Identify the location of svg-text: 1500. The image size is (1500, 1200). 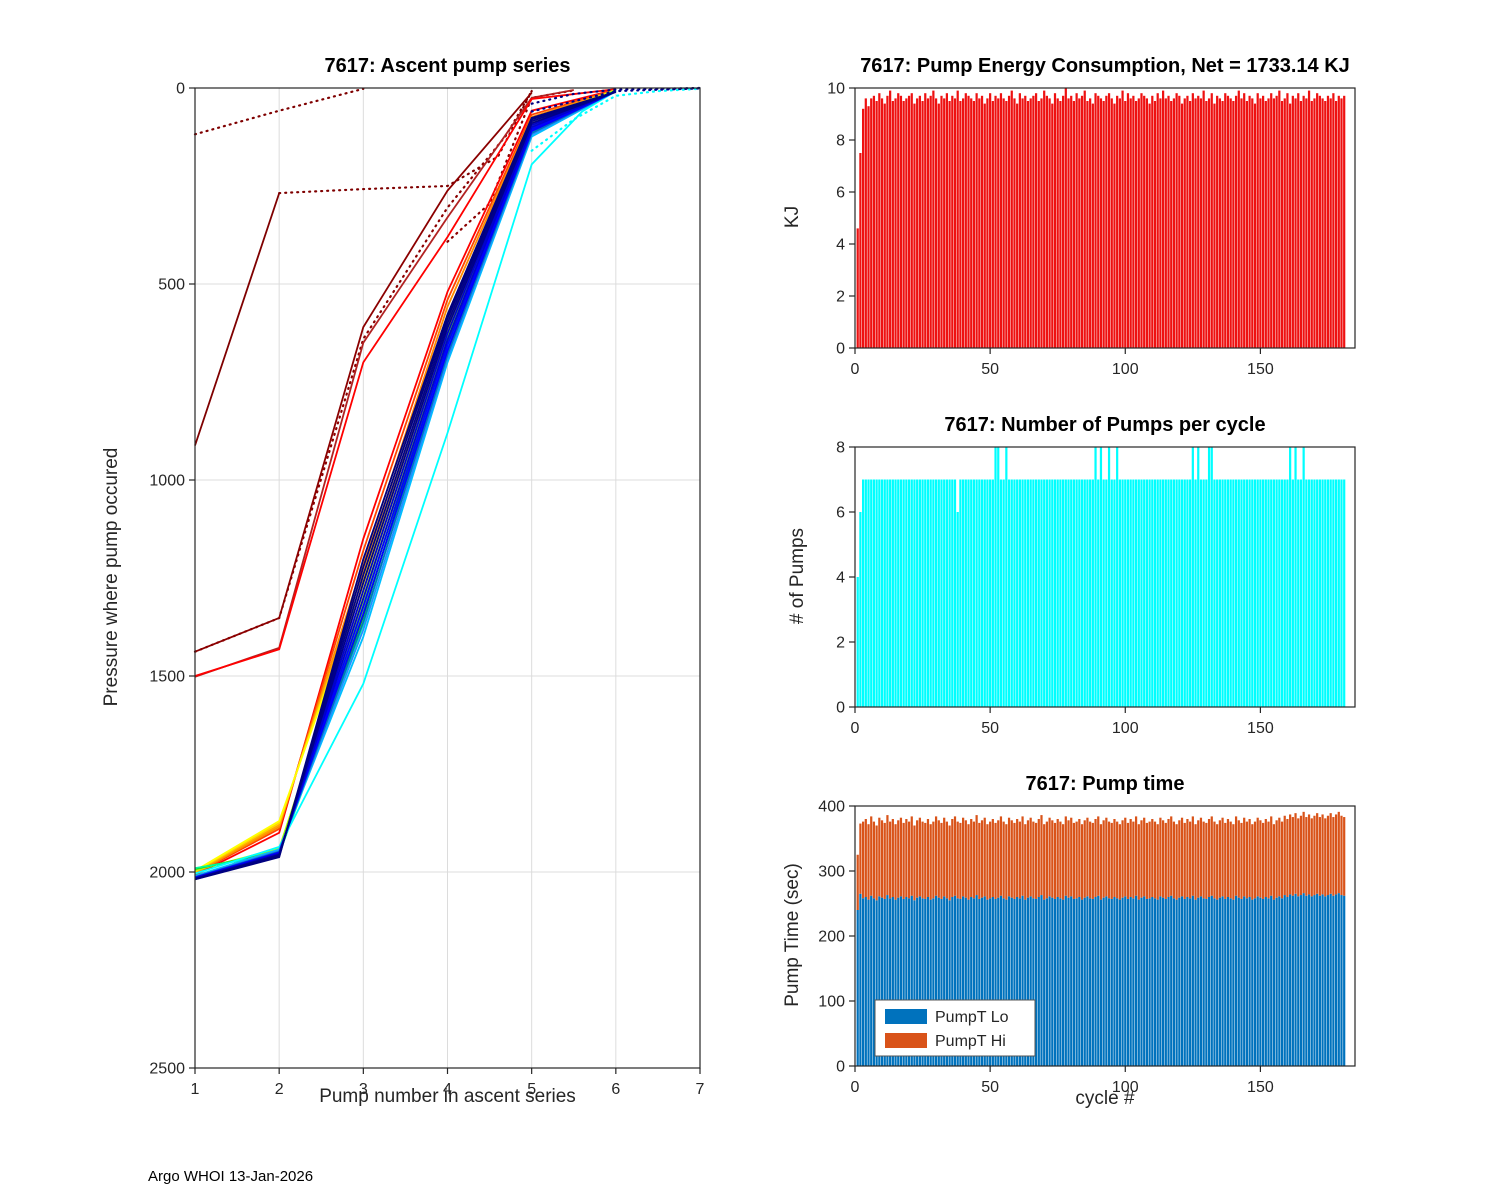
(167, 677).